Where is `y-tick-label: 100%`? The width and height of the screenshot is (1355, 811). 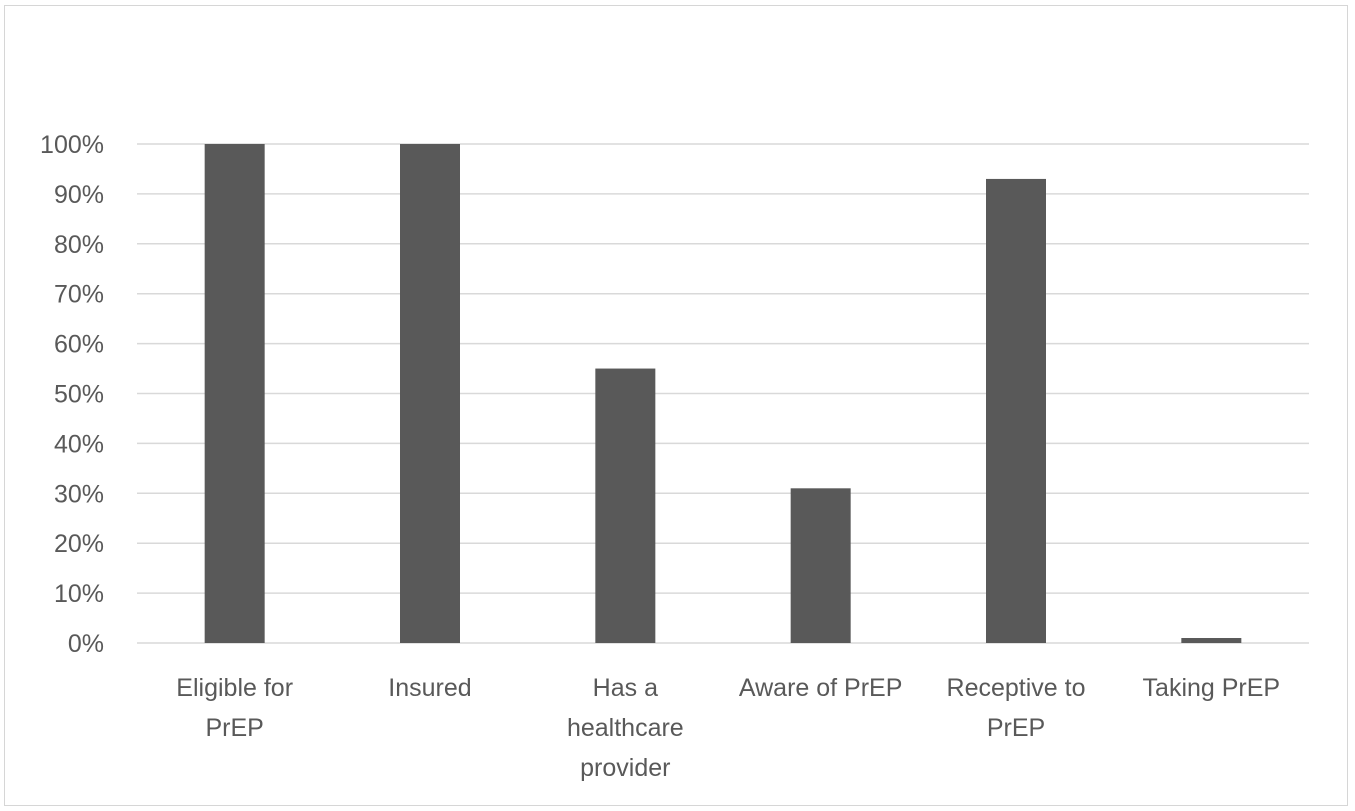 y-tick-label: 100% is located at coordinates (72, 145).